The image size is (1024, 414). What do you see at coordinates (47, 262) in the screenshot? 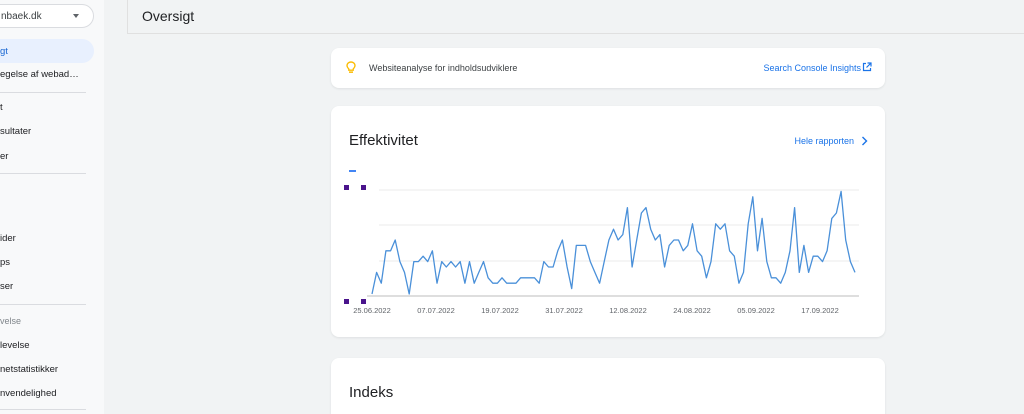
I see `sidebar-item-sitemaps: ps` at bounding box center [47, 262].